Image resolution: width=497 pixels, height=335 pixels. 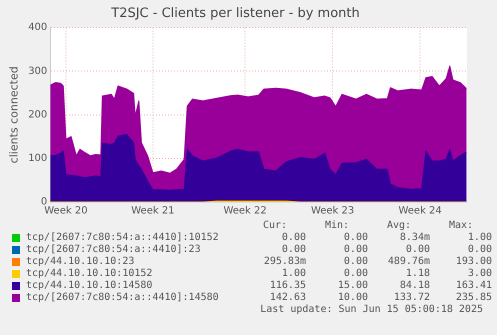 What do you see at coordinates (473, 298) in the screenshot?
I see `text: 235.85` at bounding box center [473, 298].